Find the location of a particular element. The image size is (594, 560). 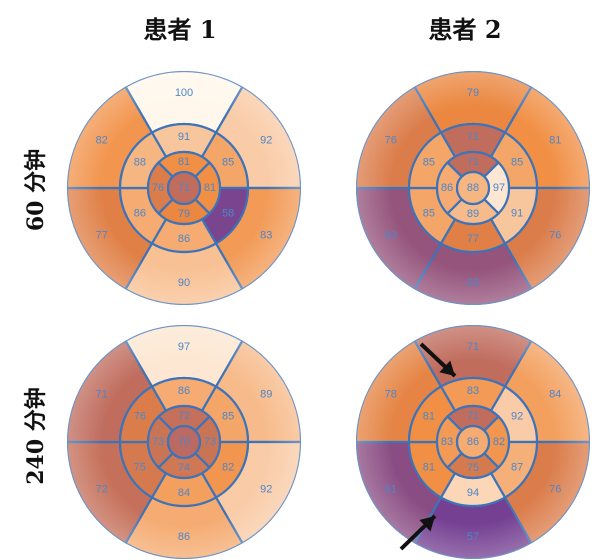

value-apical-septal: 73 is located at coordinates (158, 442).